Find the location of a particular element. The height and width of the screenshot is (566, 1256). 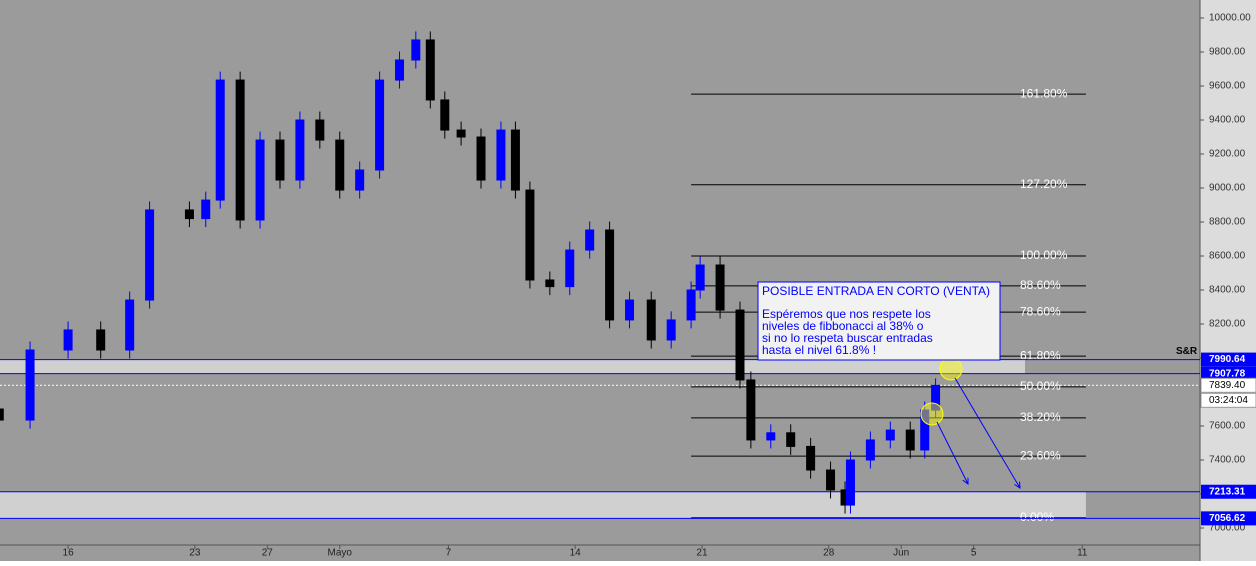

y-tick-label: 8800.00 is located at coordinates (1227, 222).